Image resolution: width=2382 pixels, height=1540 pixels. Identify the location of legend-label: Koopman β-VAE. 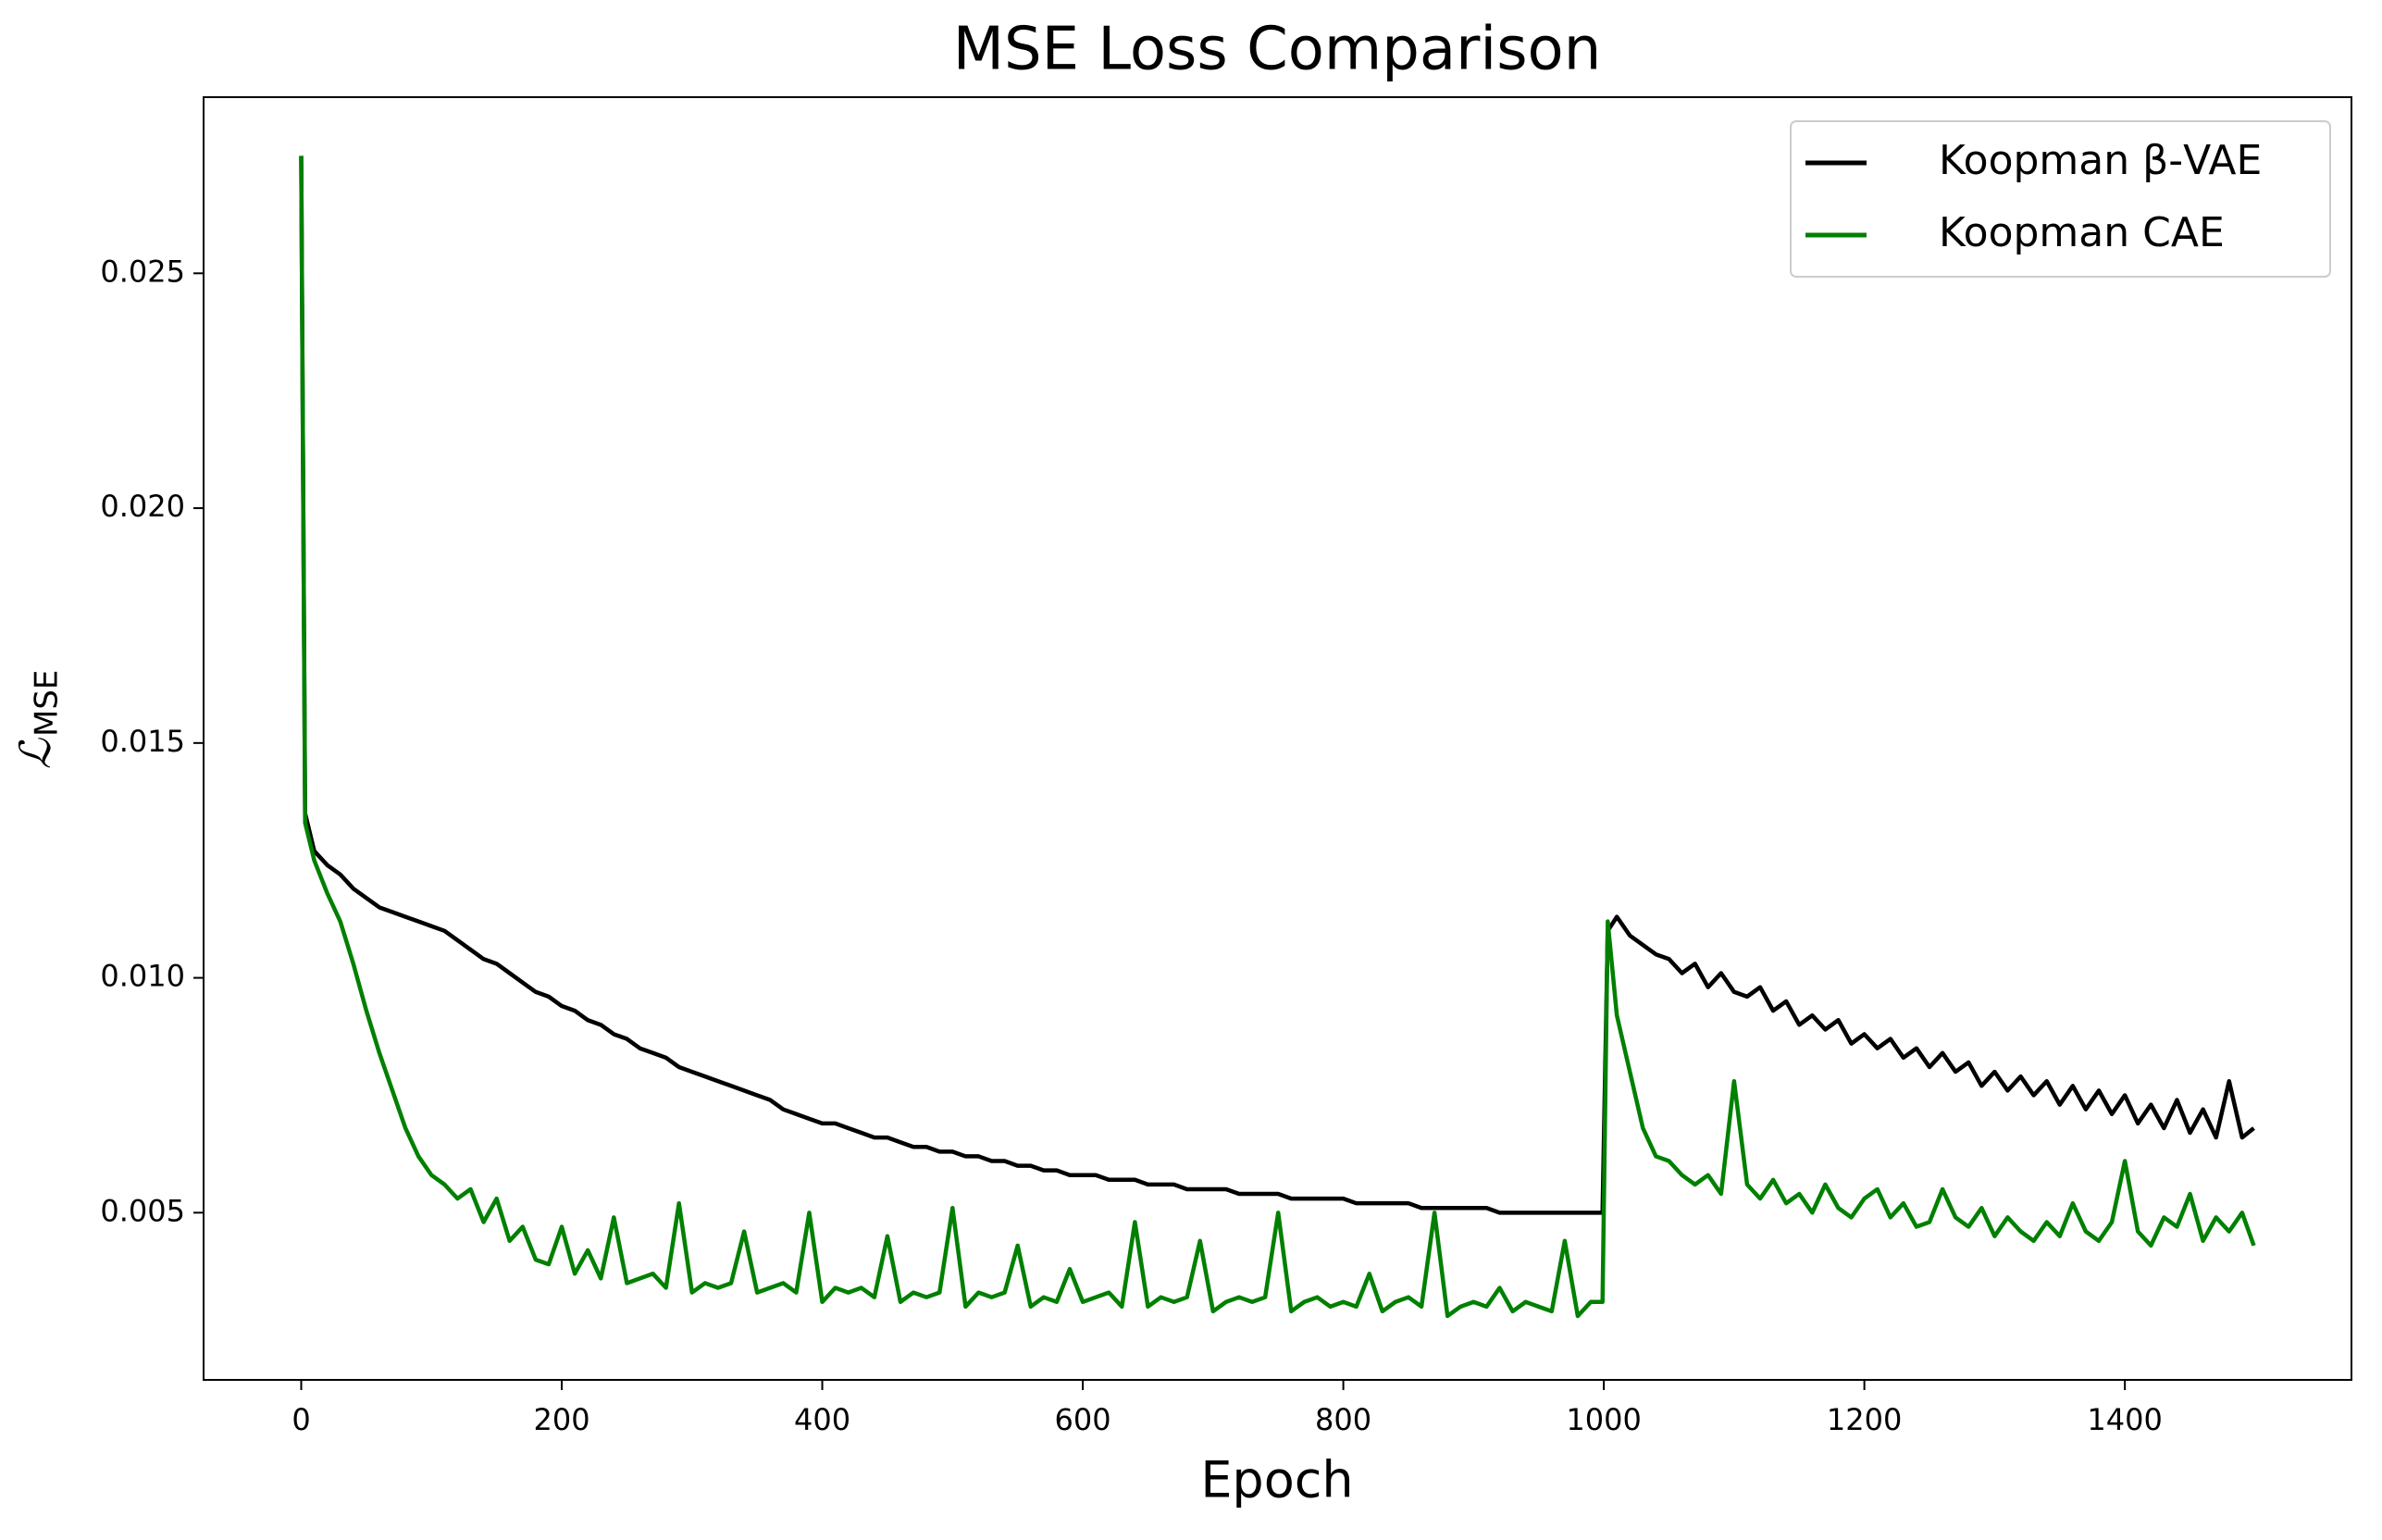
(2101, 160).